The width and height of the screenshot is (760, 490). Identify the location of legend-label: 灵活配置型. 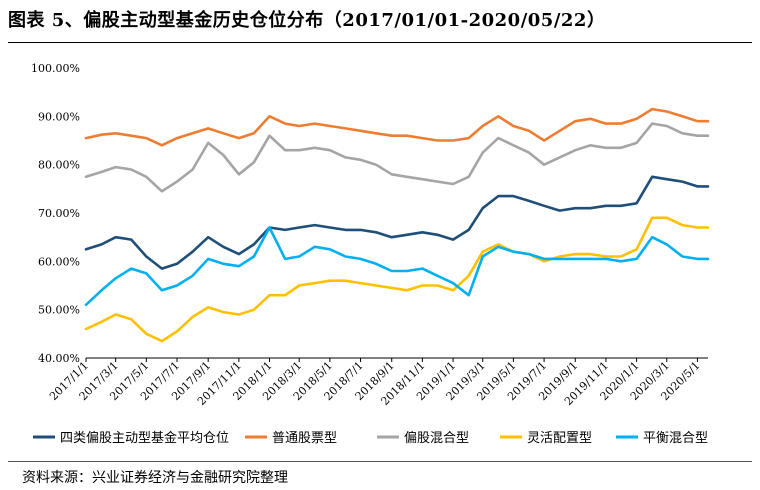
(559, 438).